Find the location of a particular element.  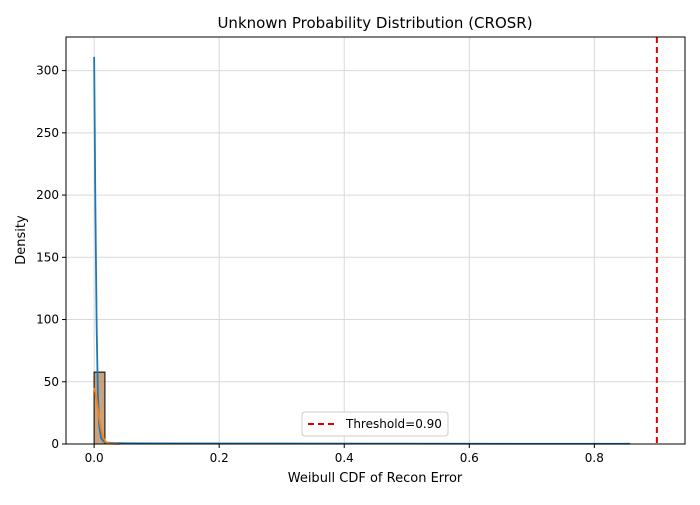

y-axis-label: Density is located at coordinates (21, 240).